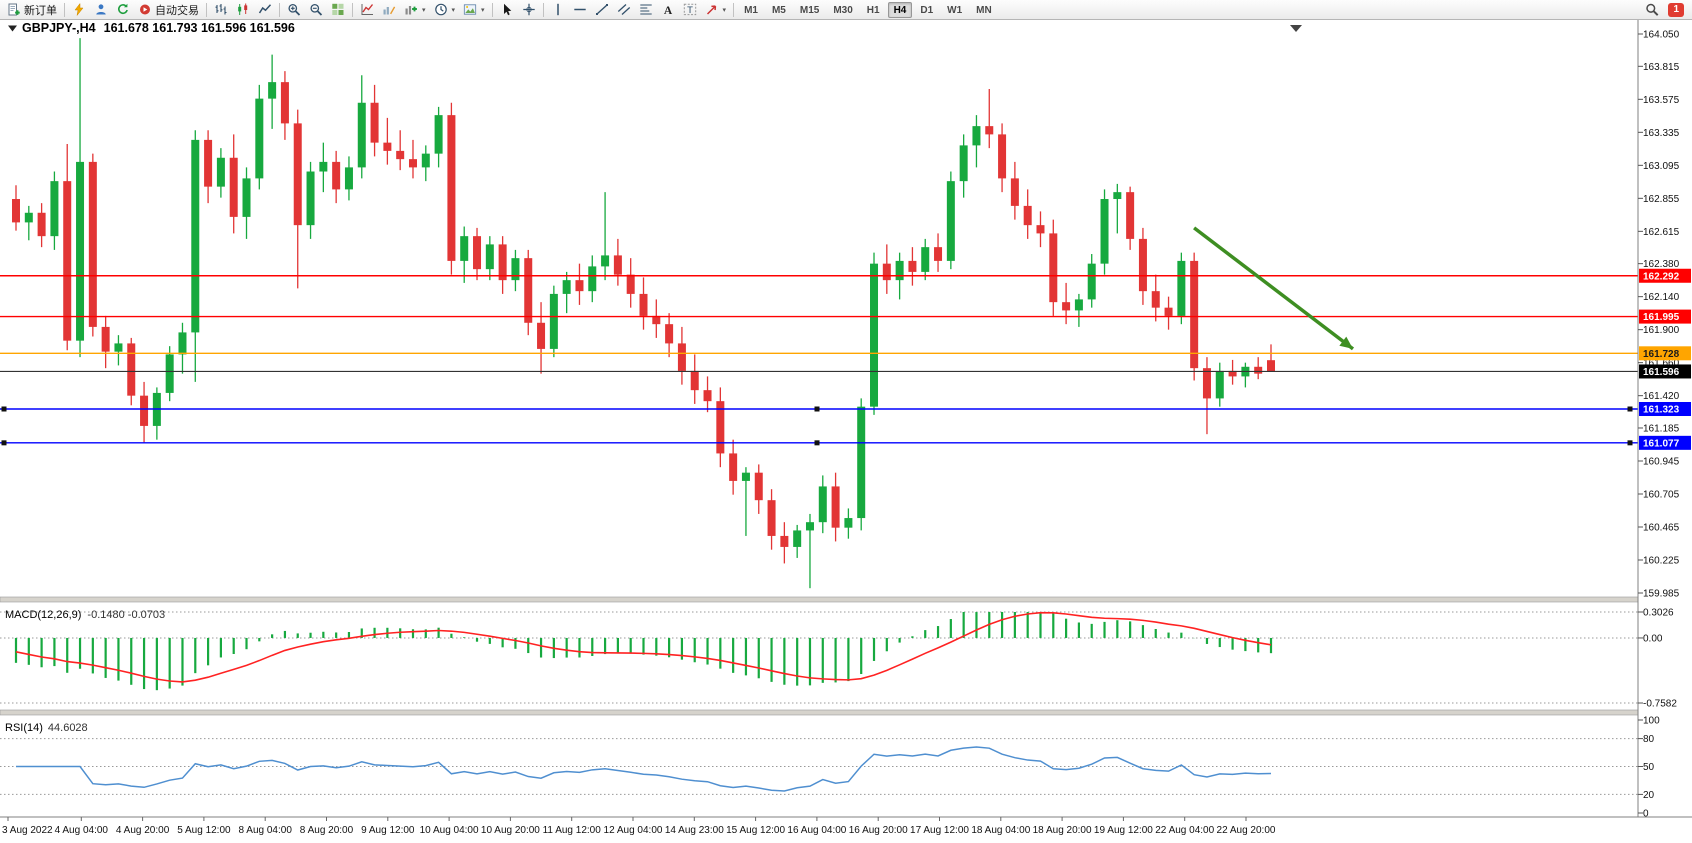 The width and height of the screenshot is (1692, 843). What do you see at coordinates (778, 10) in the screenshot?
I see `timeframe-m5-button: M5` at bounding box center [778, 10].